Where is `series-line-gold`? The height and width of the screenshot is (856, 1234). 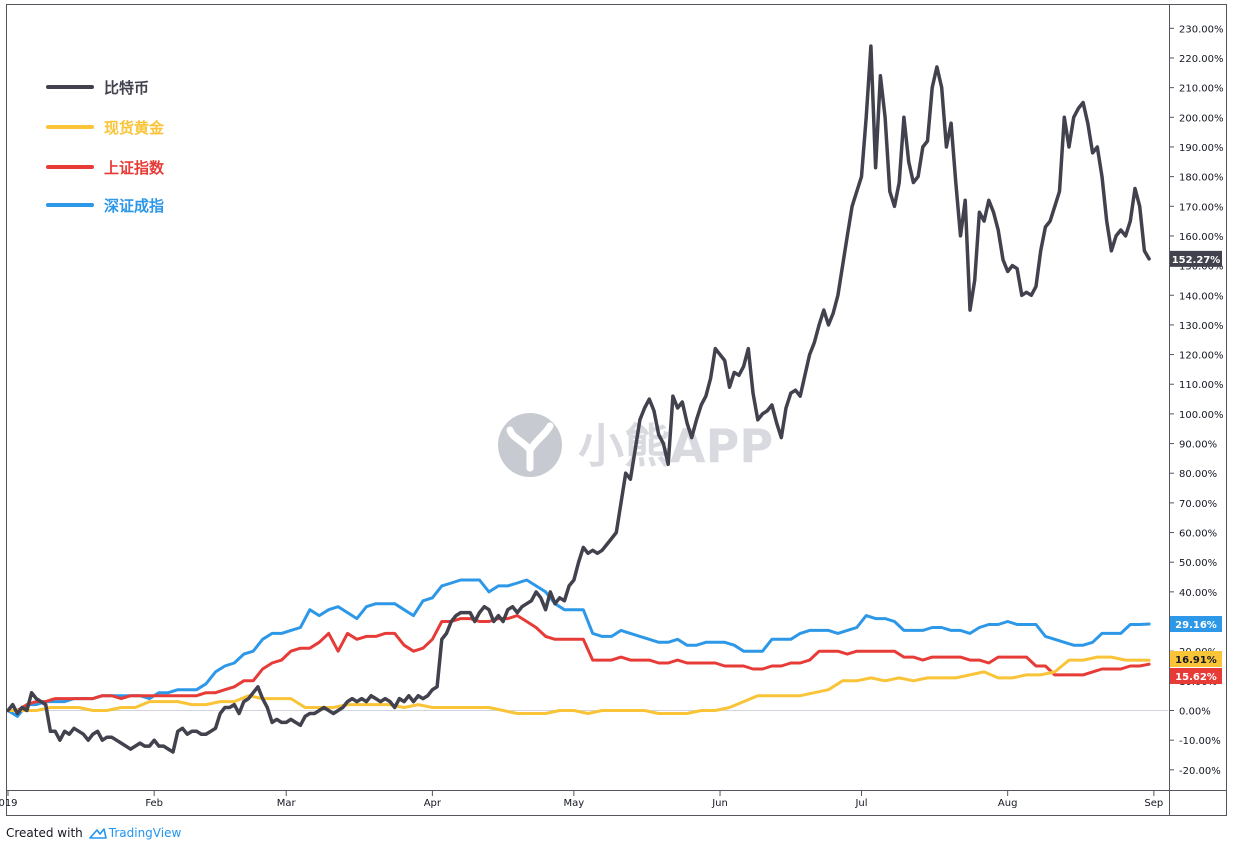 series-line-gold is located at coordinates (578, 685).